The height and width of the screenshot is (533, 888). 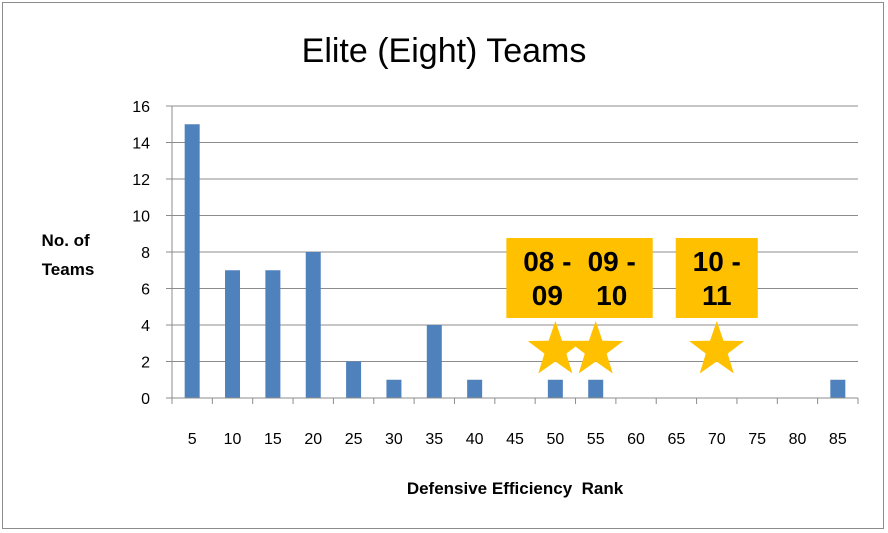 I want to click on annotation-line: 09 -, so click(x=612, y=261).